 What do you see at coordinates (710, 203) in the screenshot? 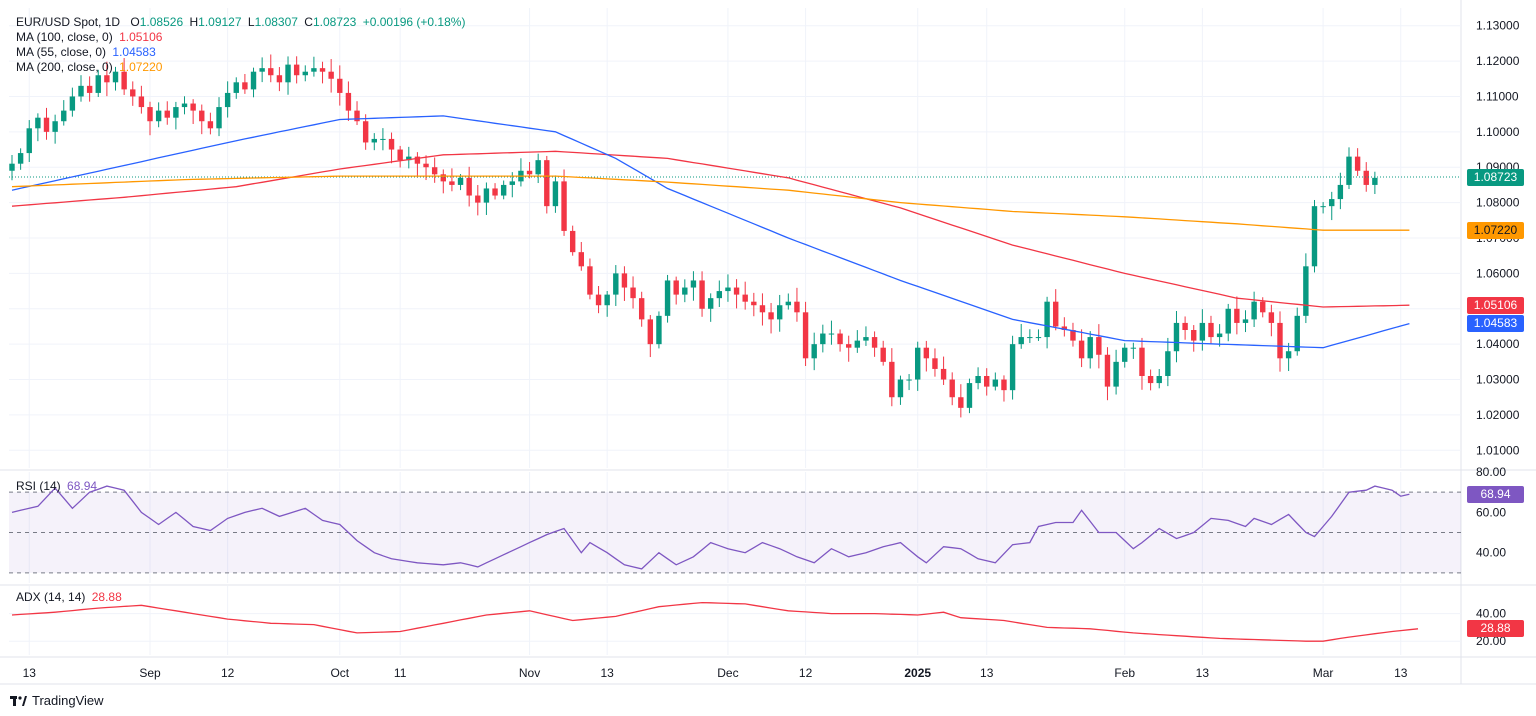
I see `ma200-line` at bounding box center [710, 203].